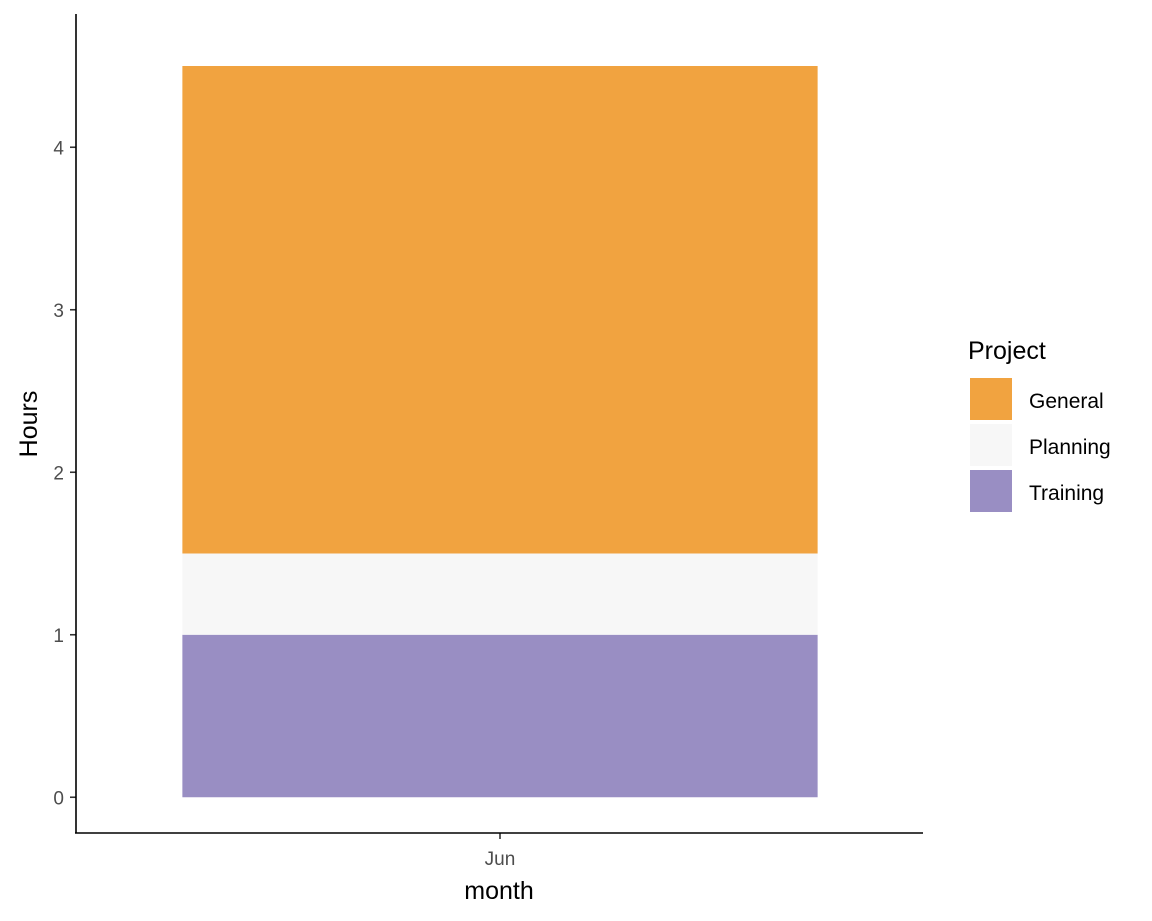 The image size is (1152, 921). Describe the element at coordinates (58, 148) in the screenshot. I see `y-tick-label: 4` at that location.